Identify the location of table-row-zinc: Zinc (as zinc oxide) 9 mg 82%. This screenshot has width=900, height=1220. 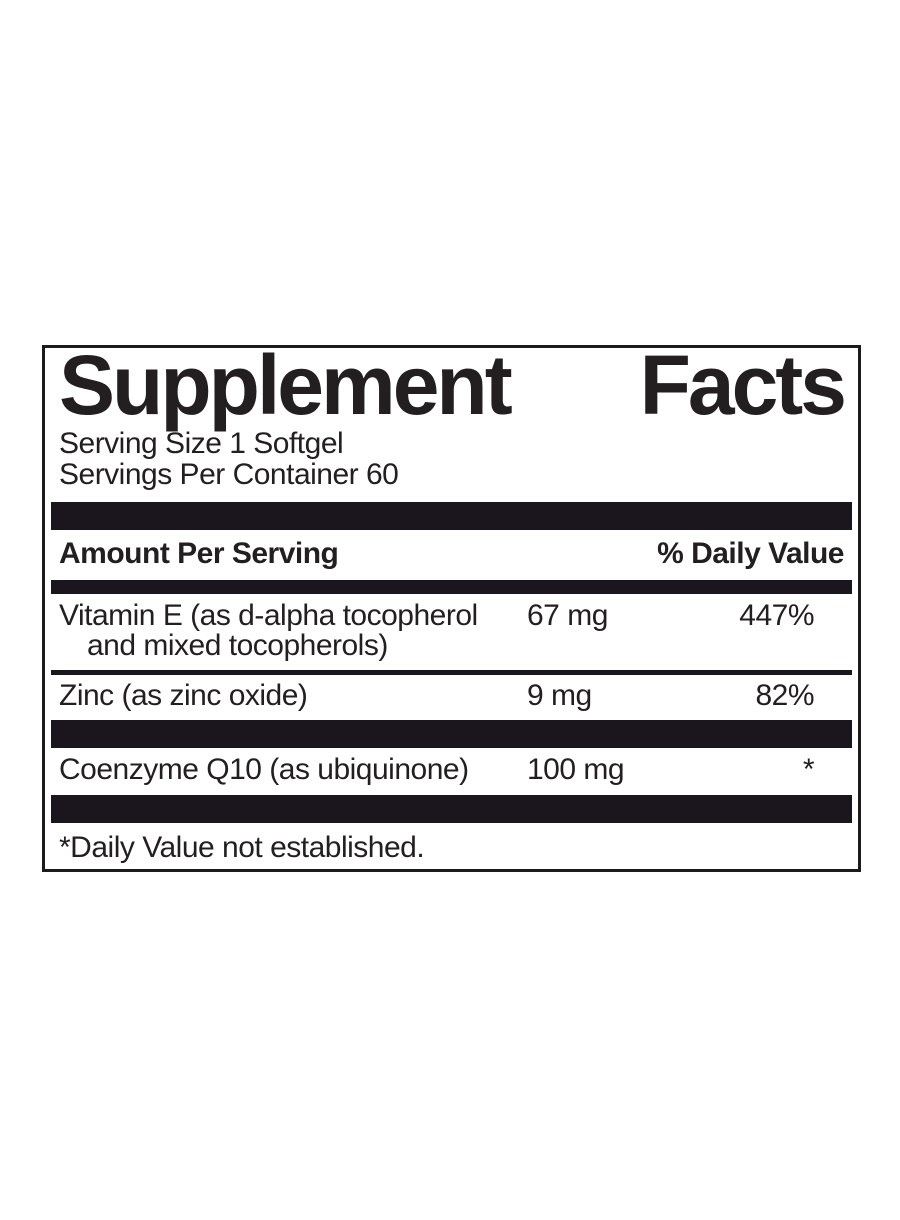
(451, 696).